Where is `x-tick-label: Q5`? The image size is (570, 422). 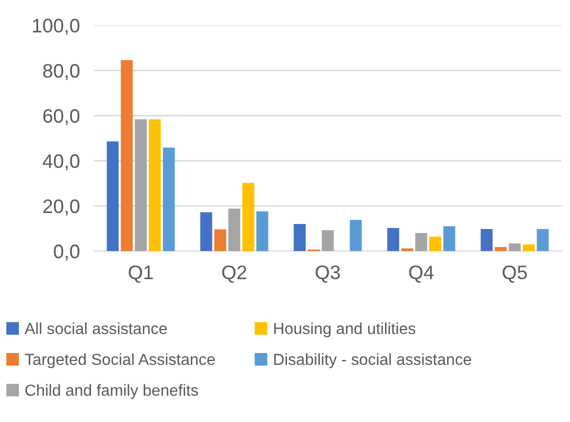 x-tick-label: Q5 is located at coordinates (514, 274).